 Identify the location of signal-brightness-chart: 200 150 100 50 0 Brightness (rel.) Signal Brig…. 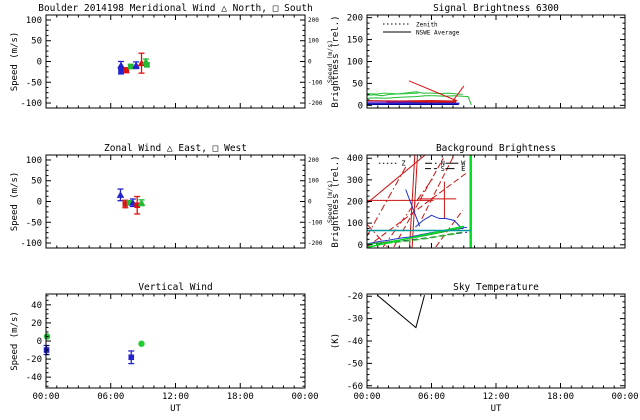
(478, 57).